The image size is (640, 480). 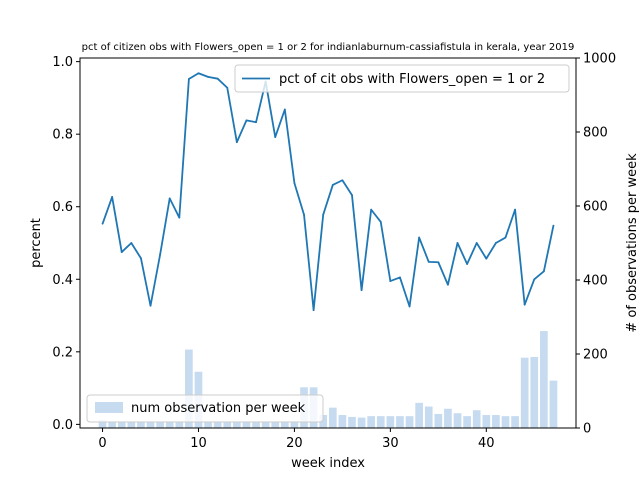 What do you see at coordinates (62, 62) in the screenshot?
I see `y-left-tick-label: 1.0` at bounding box center [62, 62].